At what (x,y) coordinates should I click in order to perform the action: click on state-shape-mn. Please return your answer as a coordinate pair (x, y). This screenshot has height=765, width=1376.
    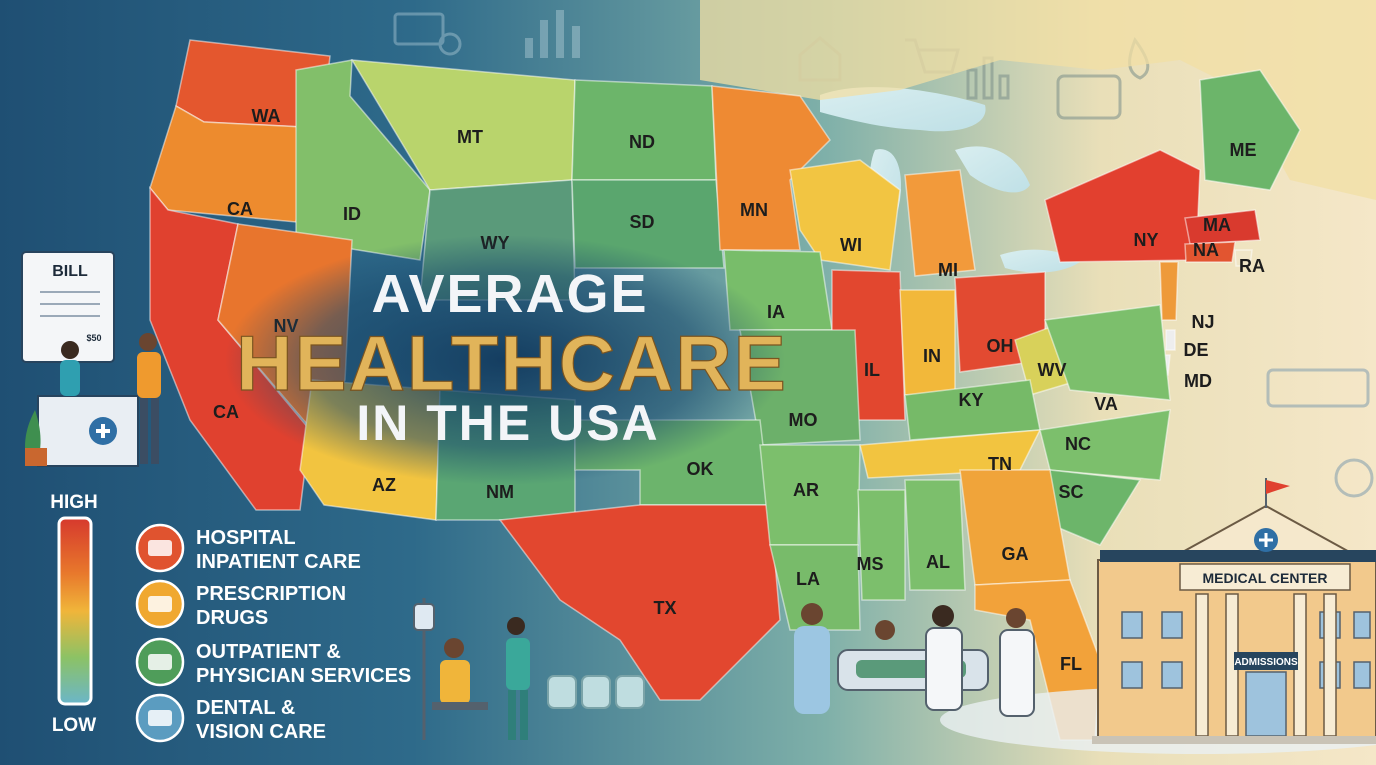
    Looking at the image, I should click on (771, 168).